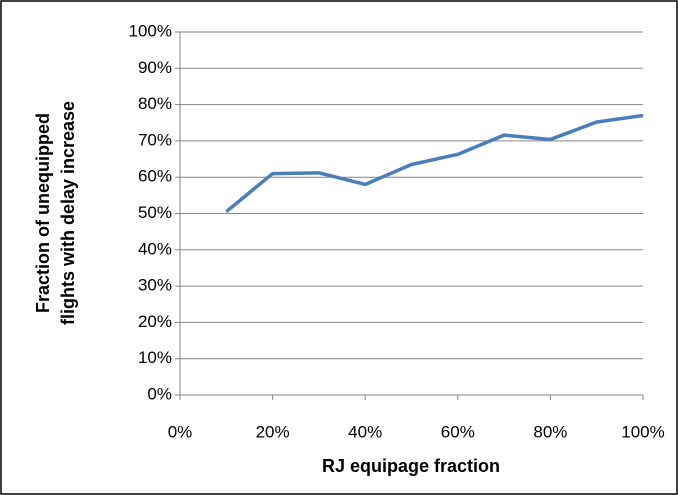 This screenshot has width=678, height=495. What do you see at coordinates (155, 212) in the screenshot?
I see `y-tick-label: 50%` at bounding box center [155, 212].